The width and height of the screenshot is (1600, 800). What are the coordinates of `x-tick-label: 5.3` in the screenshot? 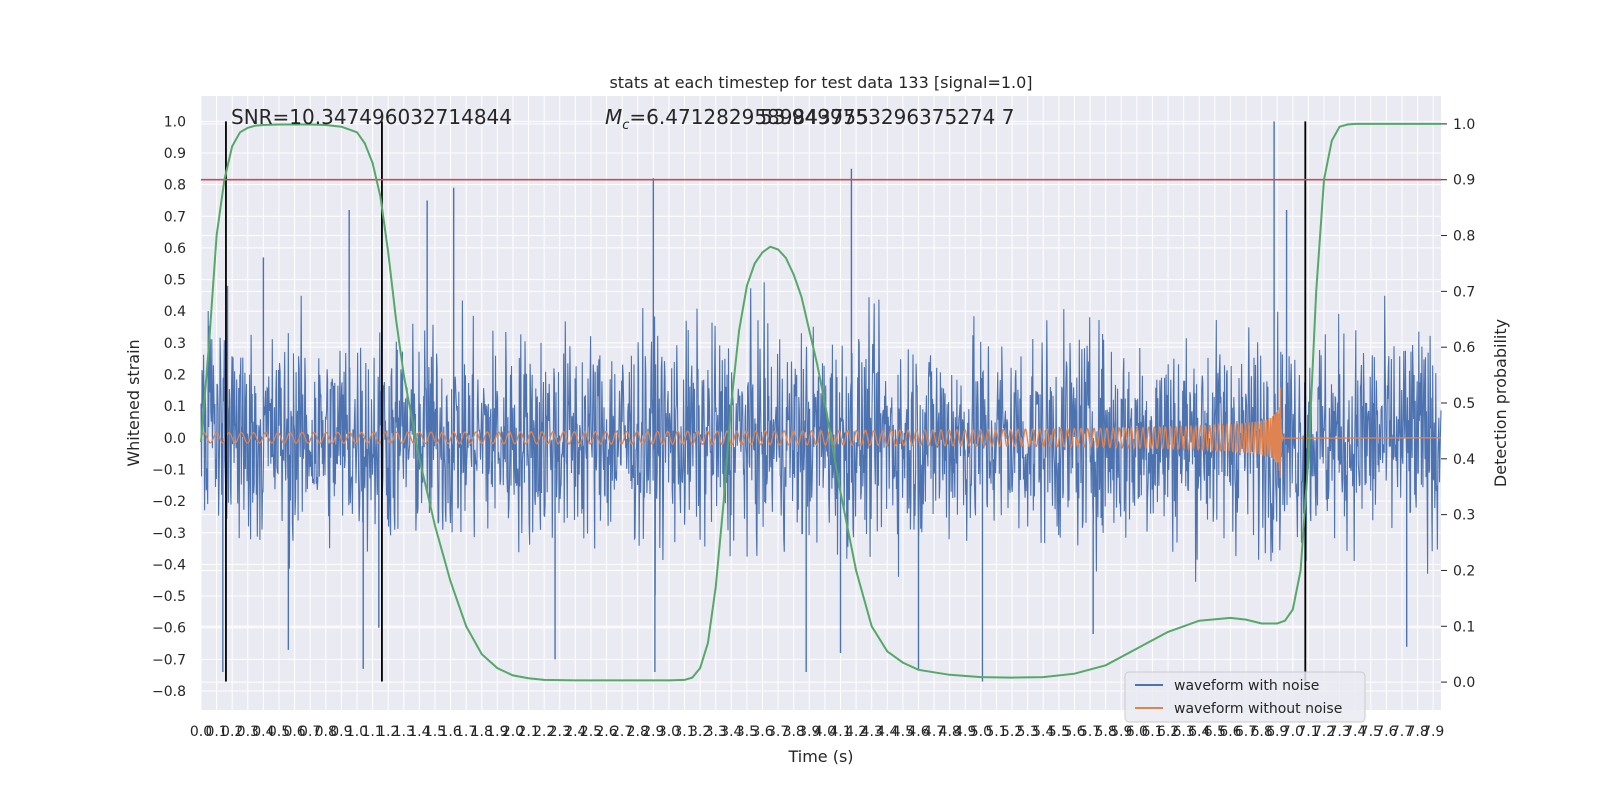 It's located at (1028, 732).